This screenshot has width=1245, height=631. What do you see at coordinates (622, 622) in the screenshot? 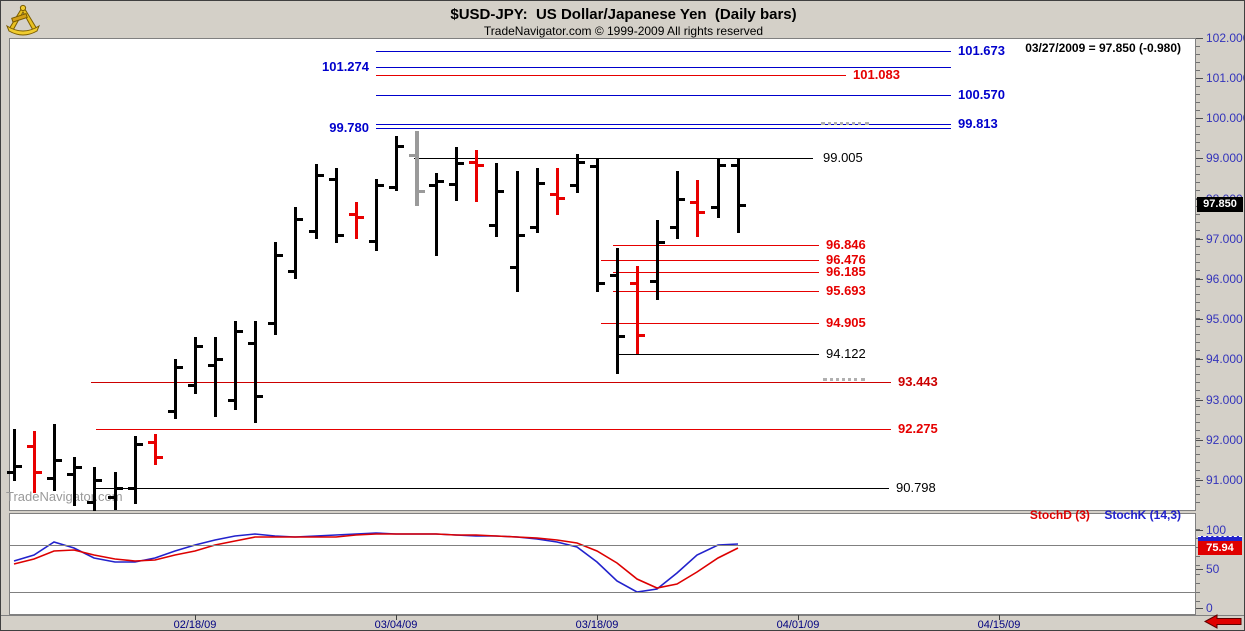
I see `date-axis-strip` at bounding box center [622, 622].